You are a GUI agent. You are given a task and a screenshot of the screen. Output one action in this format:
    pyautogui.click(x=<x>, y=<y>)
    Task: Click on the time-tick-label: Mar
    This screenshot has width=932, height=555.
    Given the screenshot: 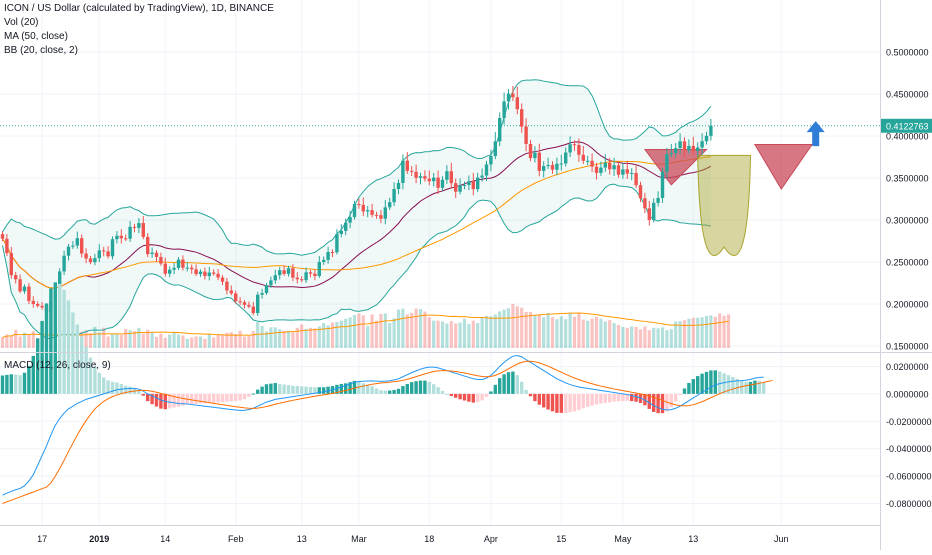 What is the action you would take?
    pyautogui.click(x=359, y=539)
    